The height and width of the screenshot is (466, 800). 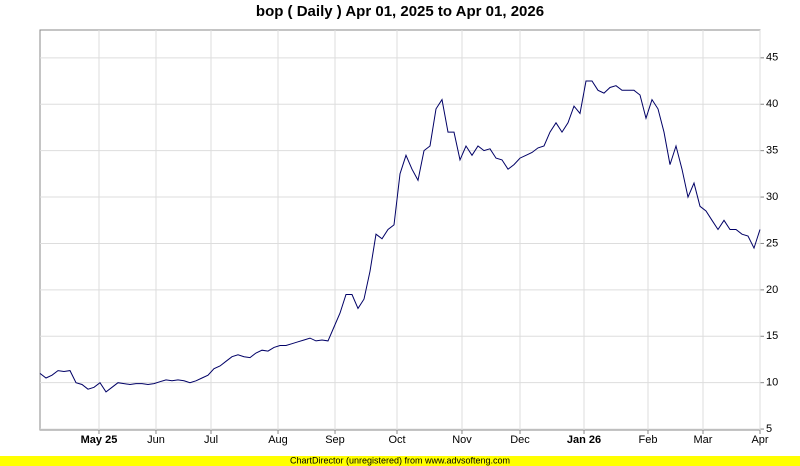 What do you see at coordinates (759, 440) in the screenshot?
I see `x-tick-label: Apr` at bounding box center [759, 440].